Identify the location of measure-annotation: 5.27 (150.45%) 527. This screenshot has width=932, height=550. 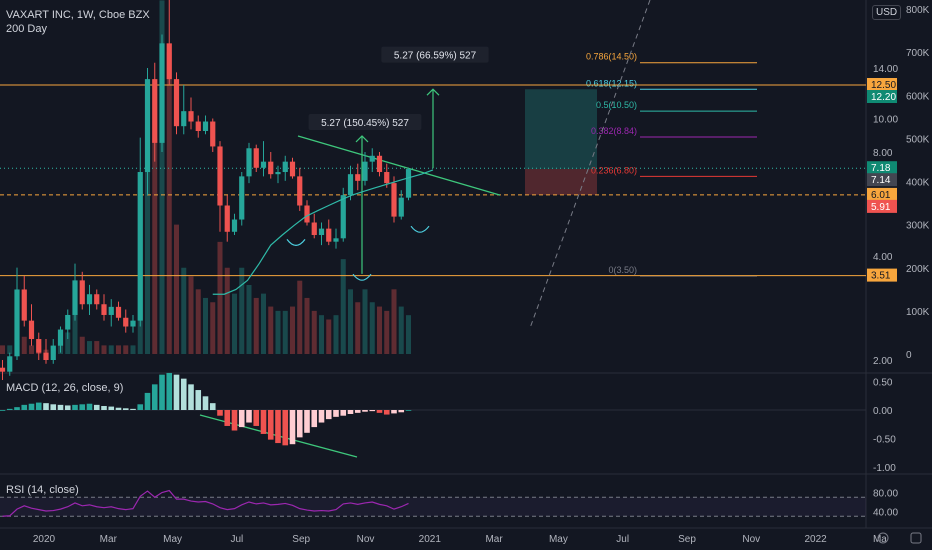
(365, 123).